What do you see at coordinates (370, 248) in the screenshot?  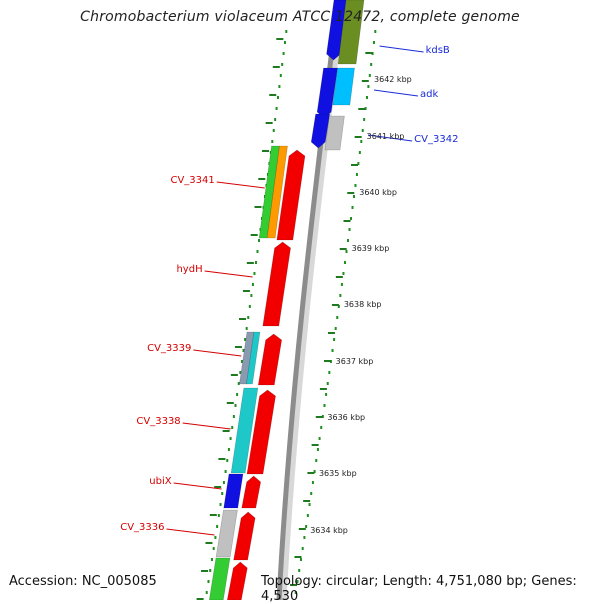 I see `tick-label: 3639 kbp` at bounding box center [370, 248].